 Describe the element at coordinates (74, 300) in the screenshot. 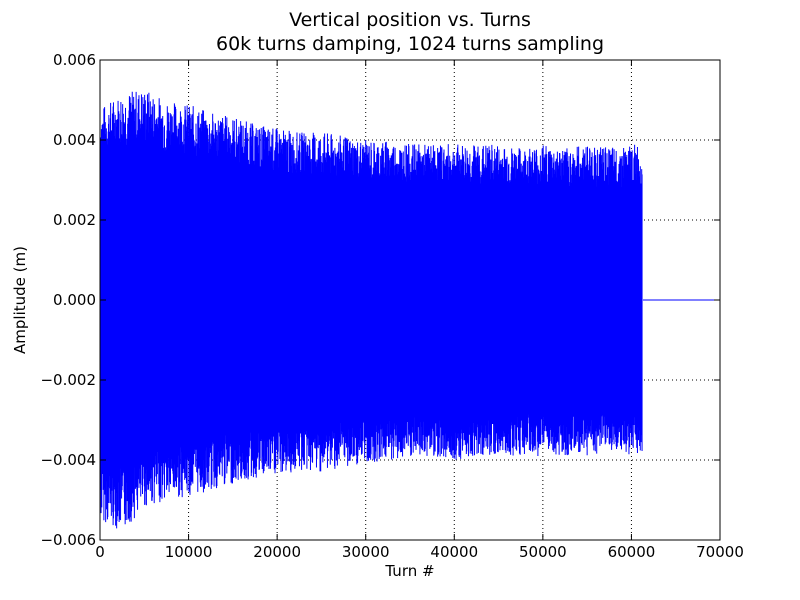

I see `y-tick-label: 0.000` at that location.